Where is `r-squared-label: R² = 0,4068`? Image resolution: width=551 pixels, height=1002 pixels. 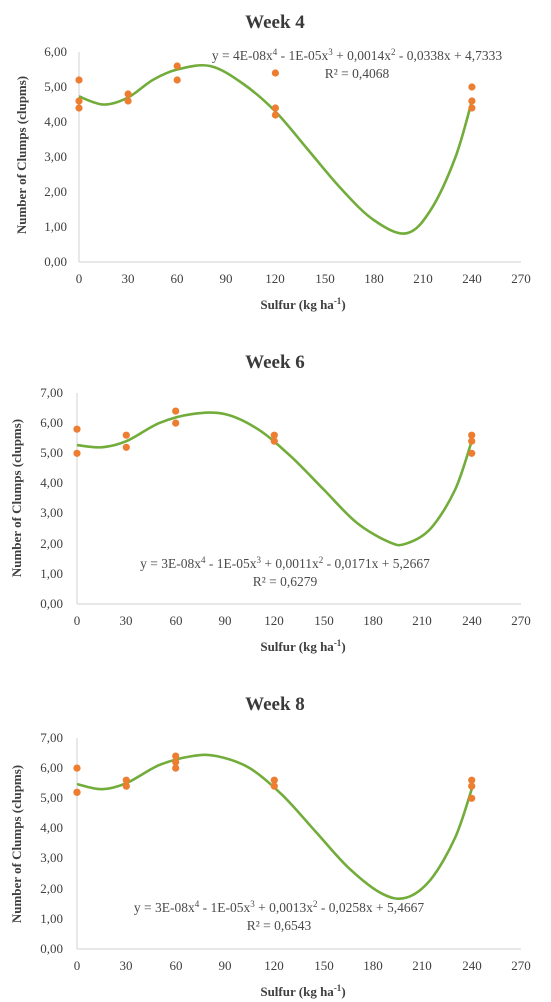
r-squared-label: R² = 0,4068 is located at coordinates (357, 73).